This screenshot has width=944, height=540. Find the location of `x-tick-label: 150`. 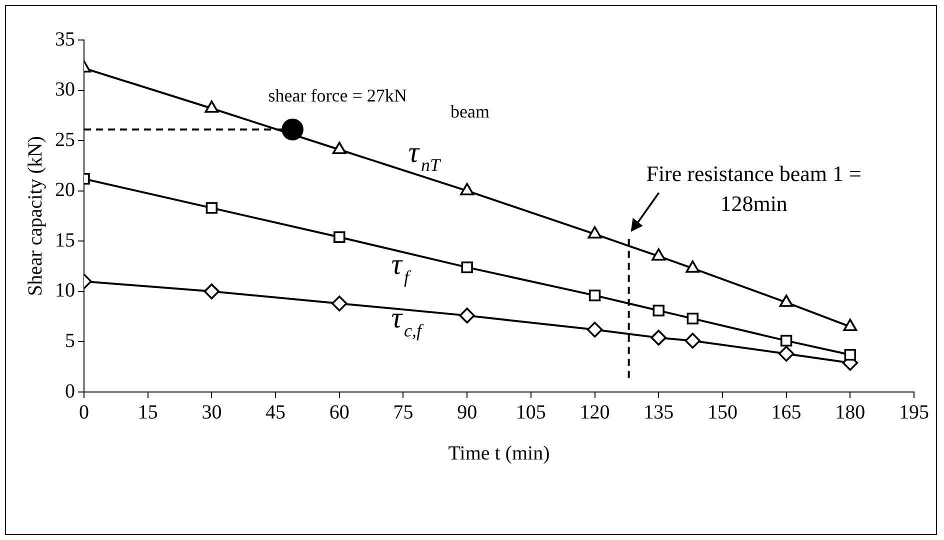

x-tick-label: 150 is located at coordinates (722, 412).